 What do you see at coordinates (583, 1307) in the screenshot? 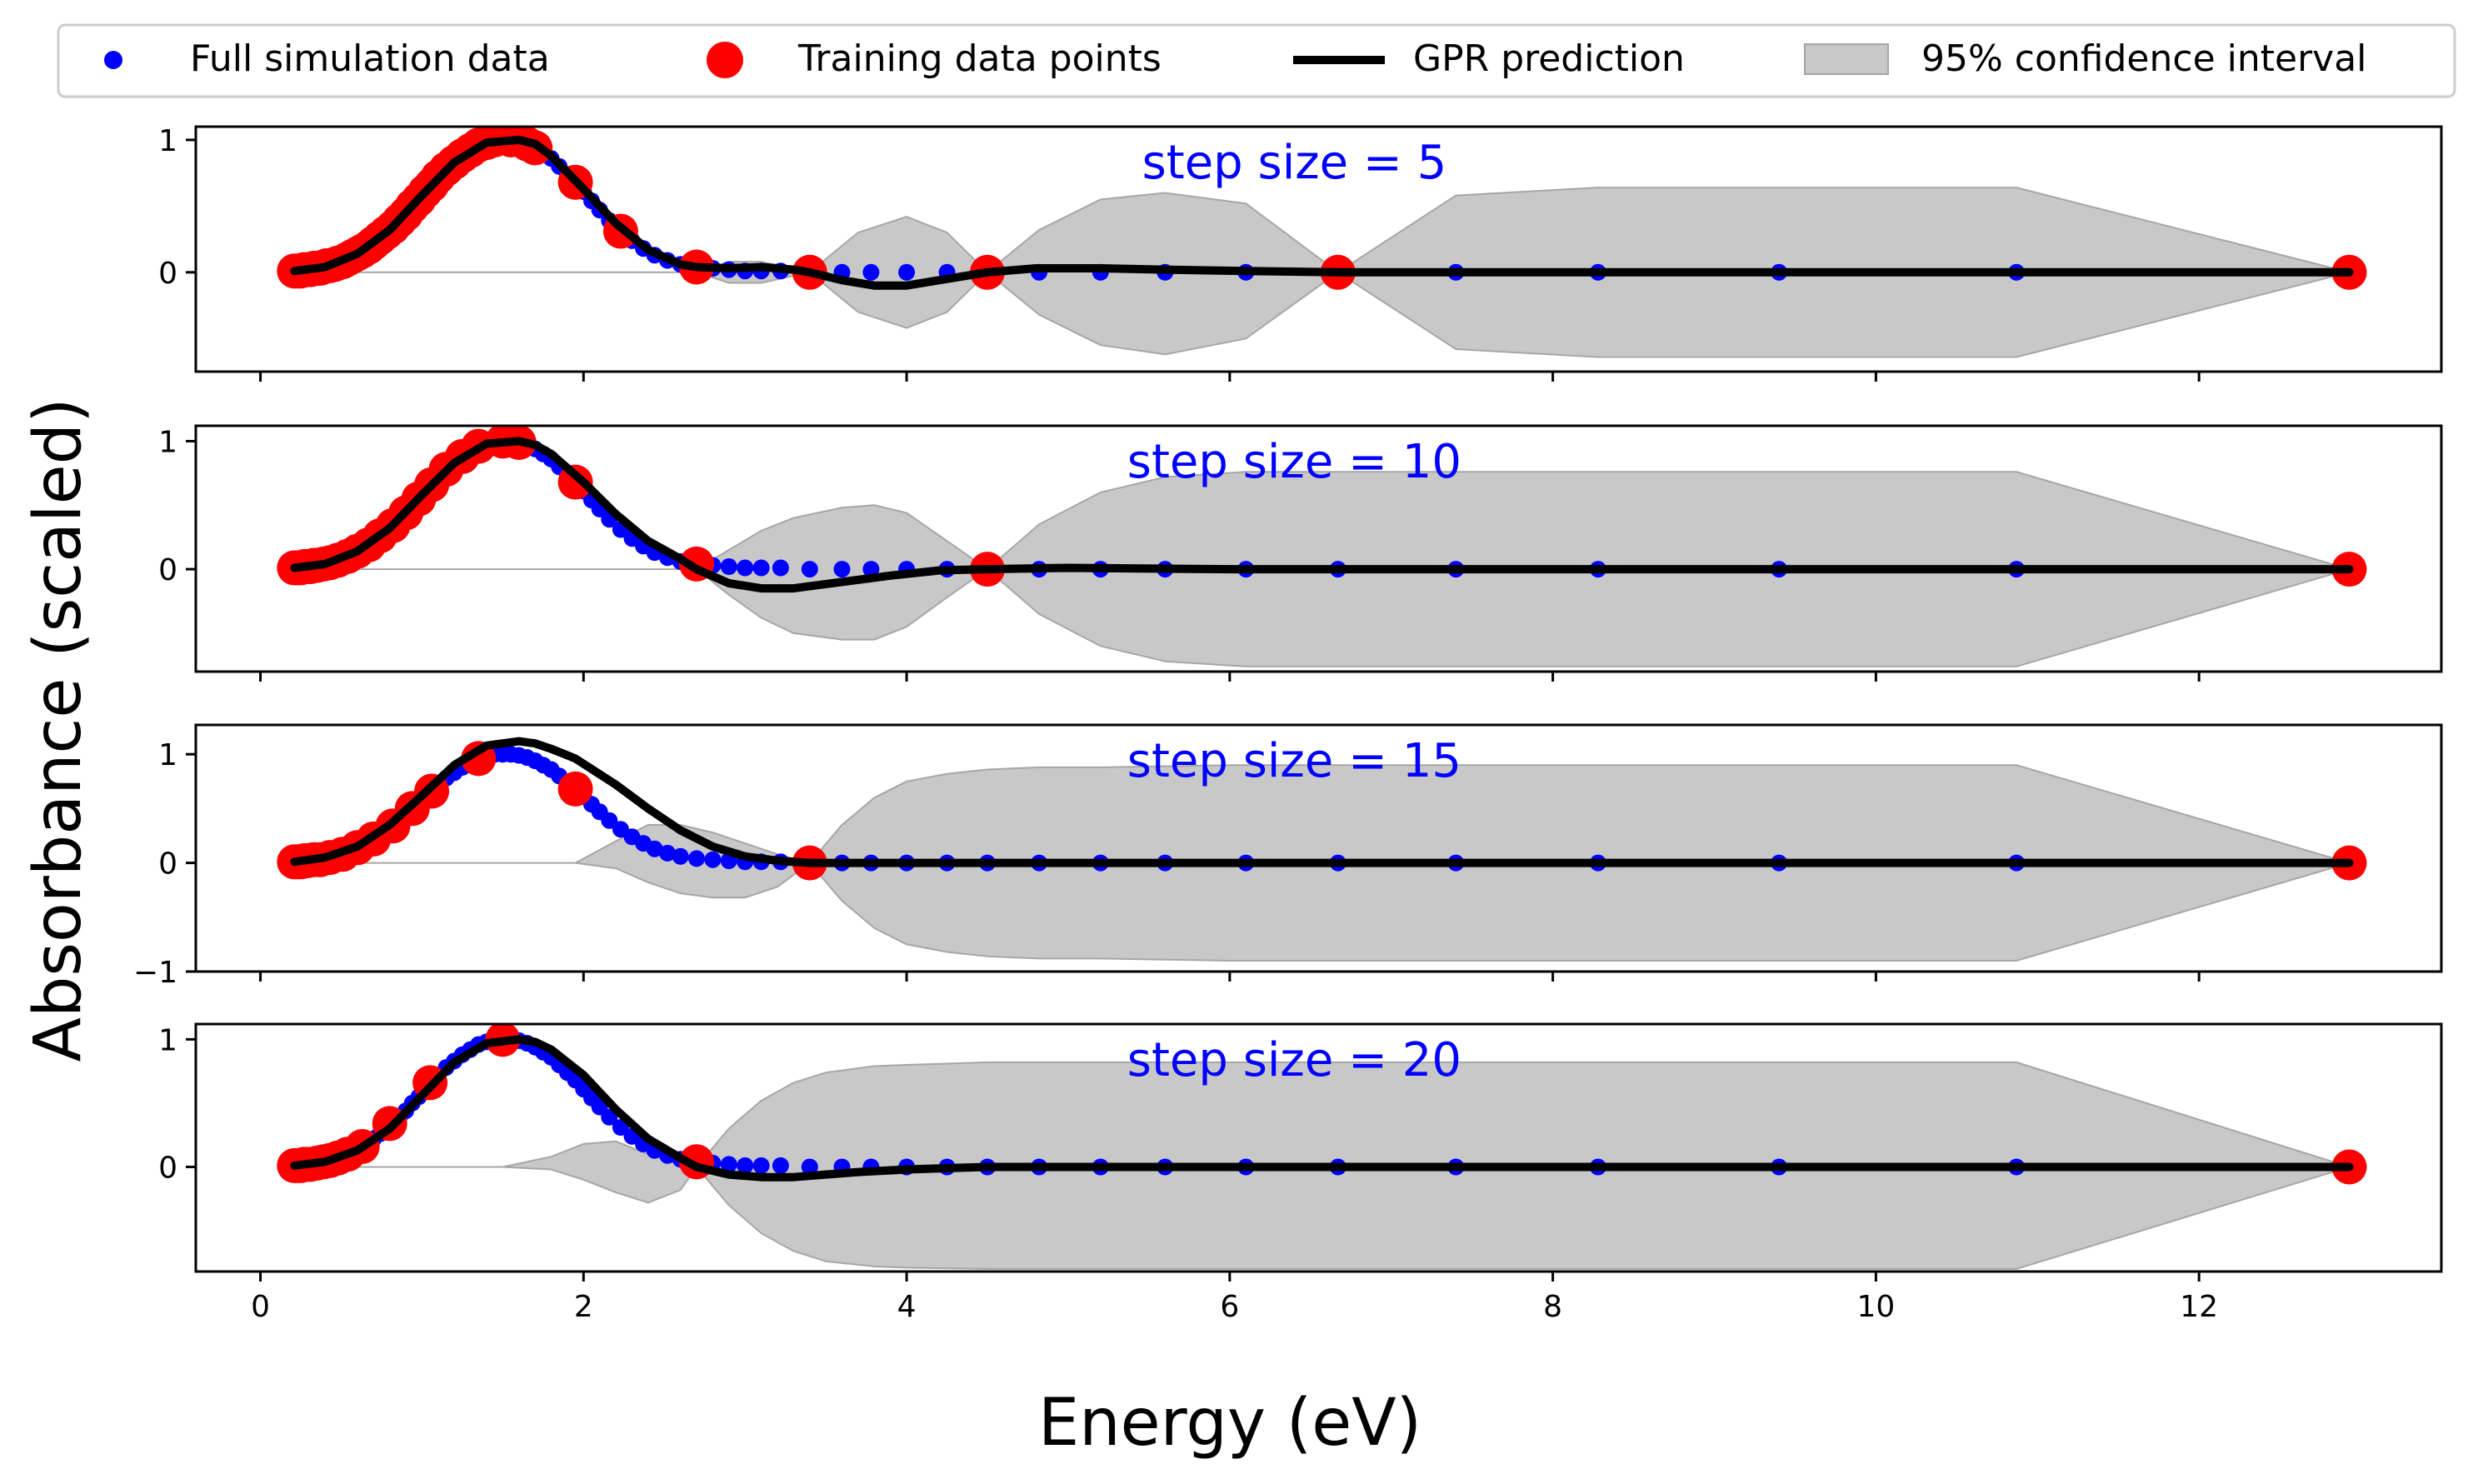
I see `x-tick-label: 2` at bounding box center [583, 1307].